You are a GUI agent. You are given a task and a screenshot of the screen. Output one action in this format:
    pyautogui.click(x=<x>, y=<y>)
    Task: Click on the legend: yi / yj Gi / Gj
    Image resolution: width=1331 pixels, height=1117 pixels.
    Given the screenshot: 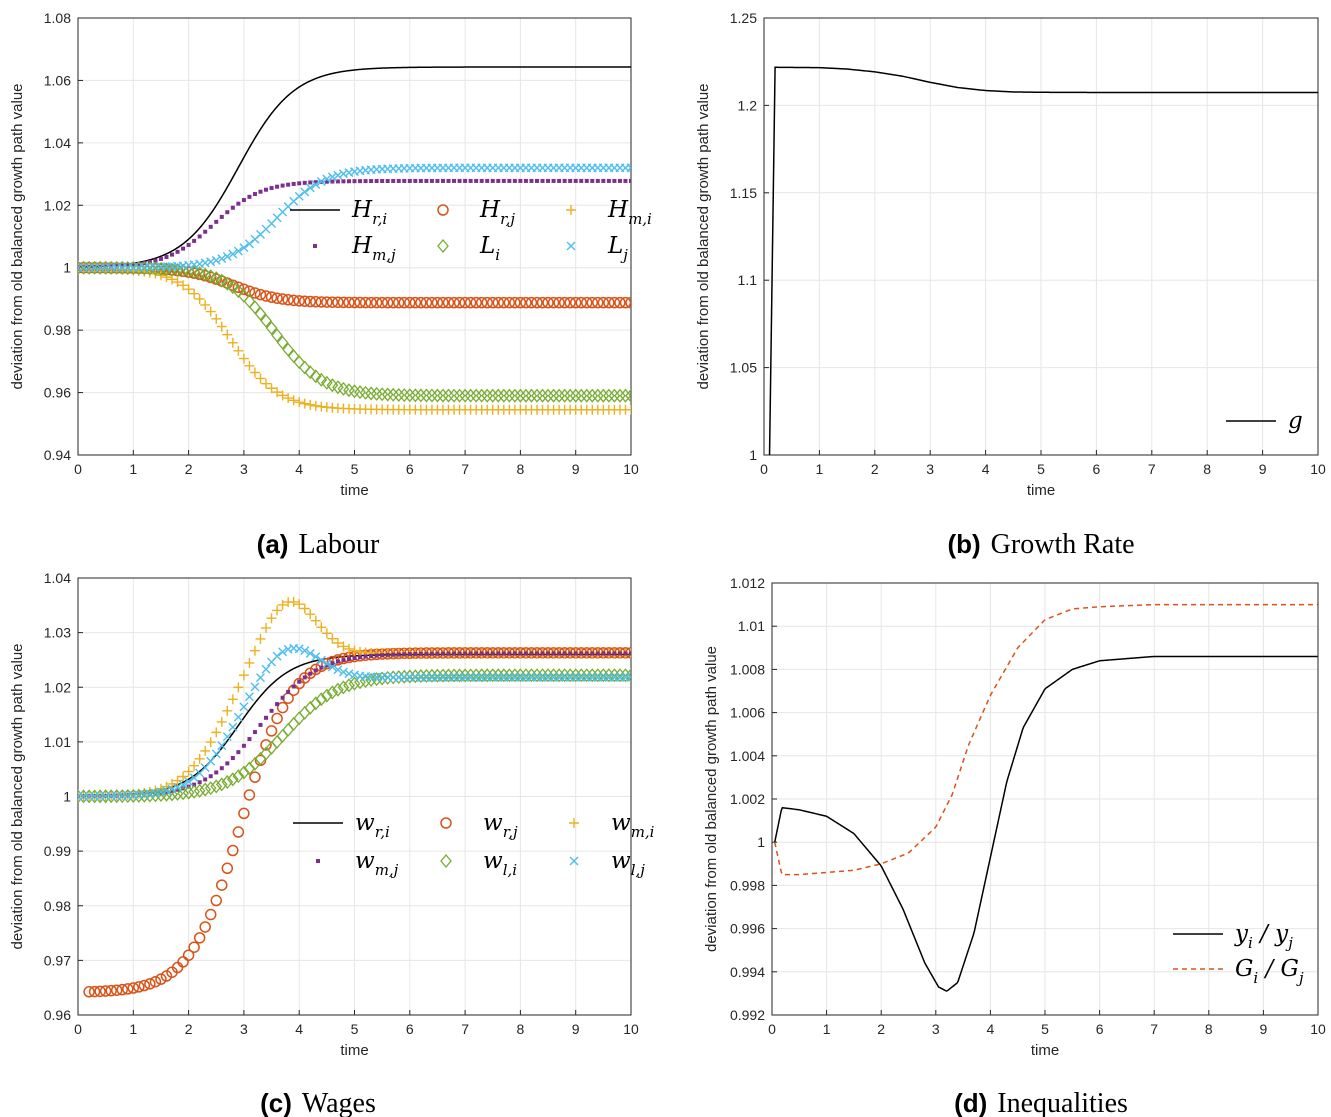 What is the action you would take?
    pyautogui.click(x=1238, y=954)
    